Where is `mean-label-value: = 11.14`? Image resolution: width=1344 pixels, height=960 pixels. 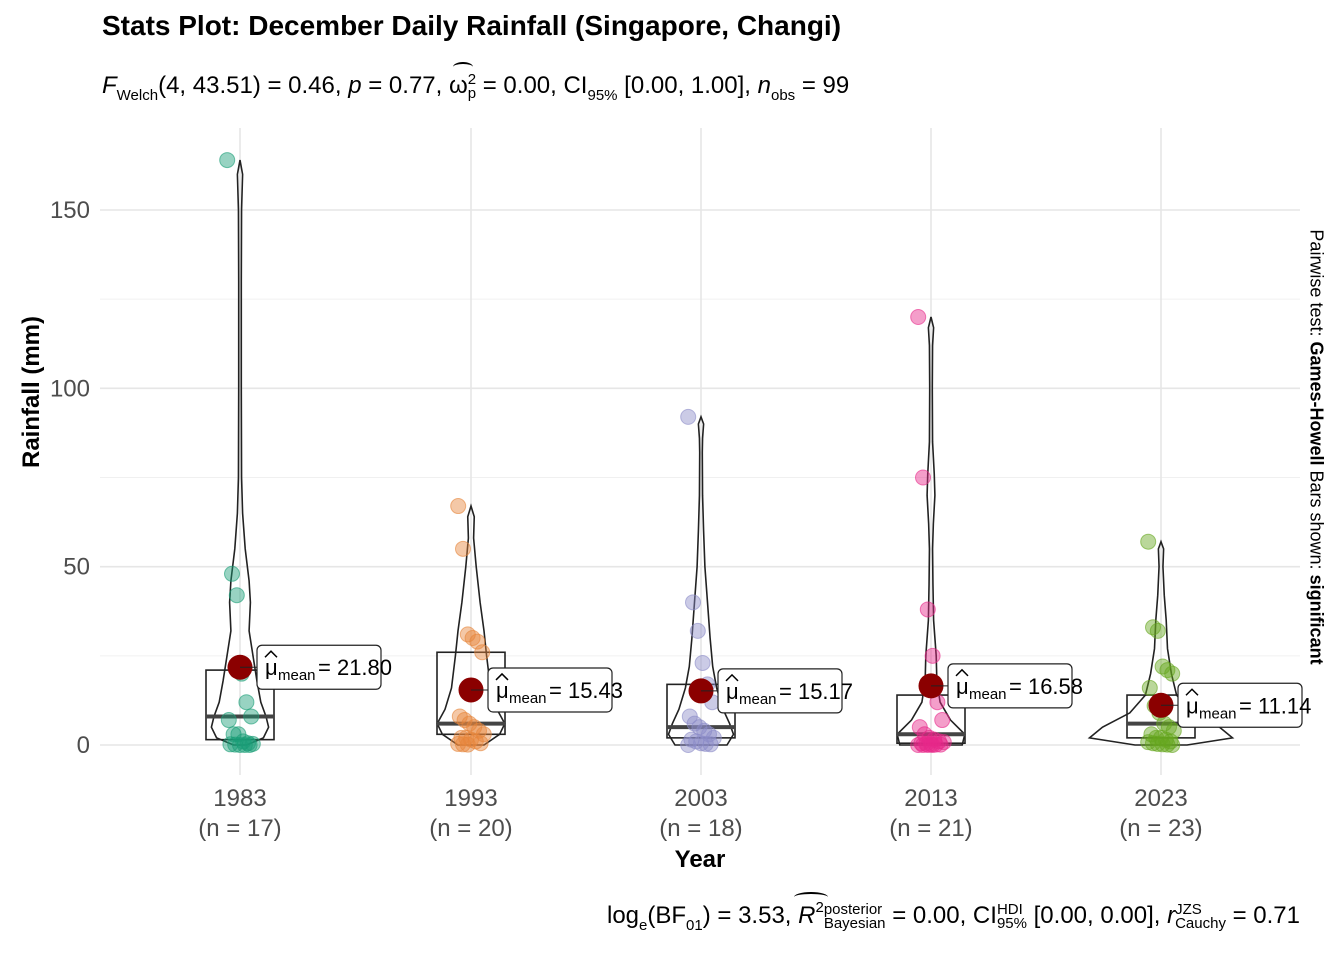
mean-label-value: = 11.14 is located at coordinates (1275, 705).